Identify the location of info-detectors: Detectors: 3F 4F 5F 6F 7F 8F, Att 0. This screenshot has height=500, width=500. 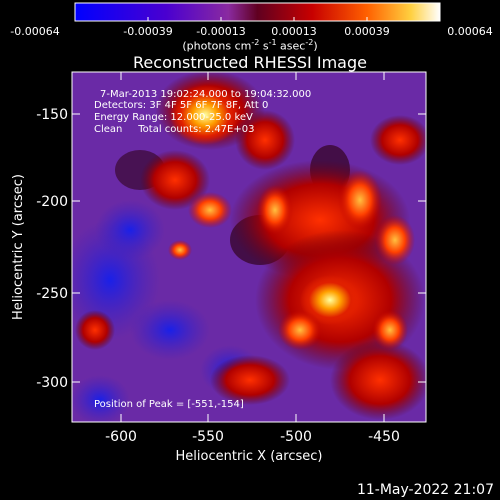
(181, 105).